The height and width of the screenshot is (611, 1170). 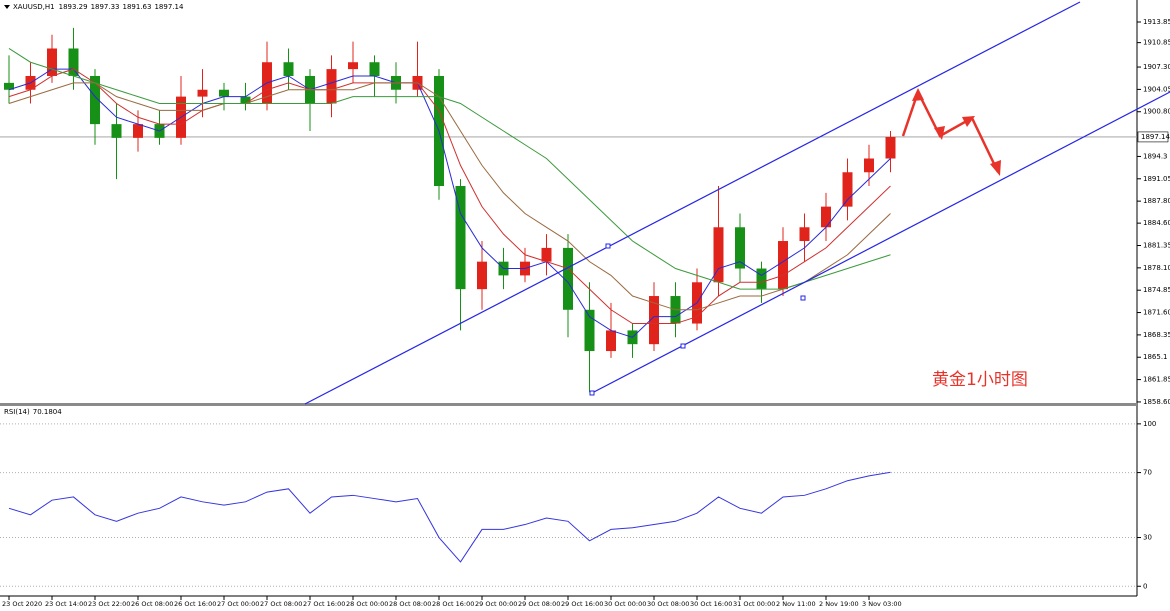 I want to click on x-tick-label: 26 Oct 08:00, so click(x=152, y=604).